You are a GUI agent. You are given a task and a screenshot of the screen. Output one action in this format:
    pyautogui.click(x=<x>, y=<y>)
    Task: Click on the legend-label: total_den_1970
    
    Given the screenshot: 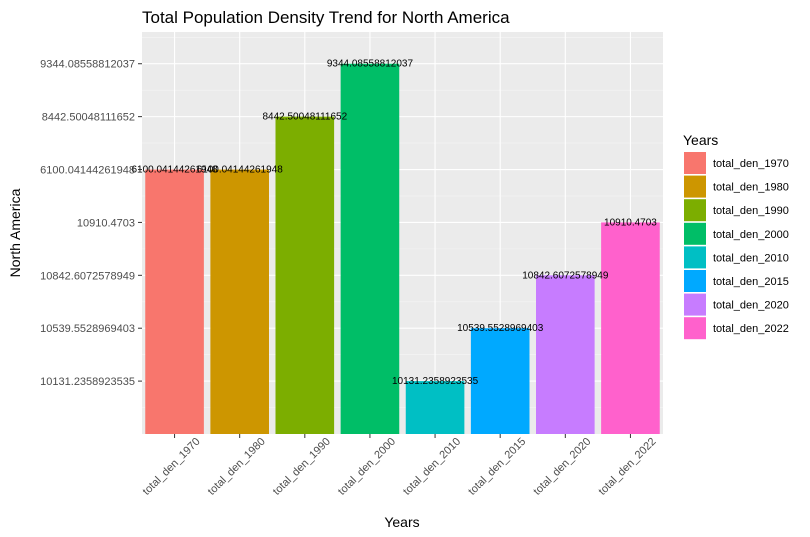 What is the action you would take?
    pyautogui.click(x=751, y=164)
    